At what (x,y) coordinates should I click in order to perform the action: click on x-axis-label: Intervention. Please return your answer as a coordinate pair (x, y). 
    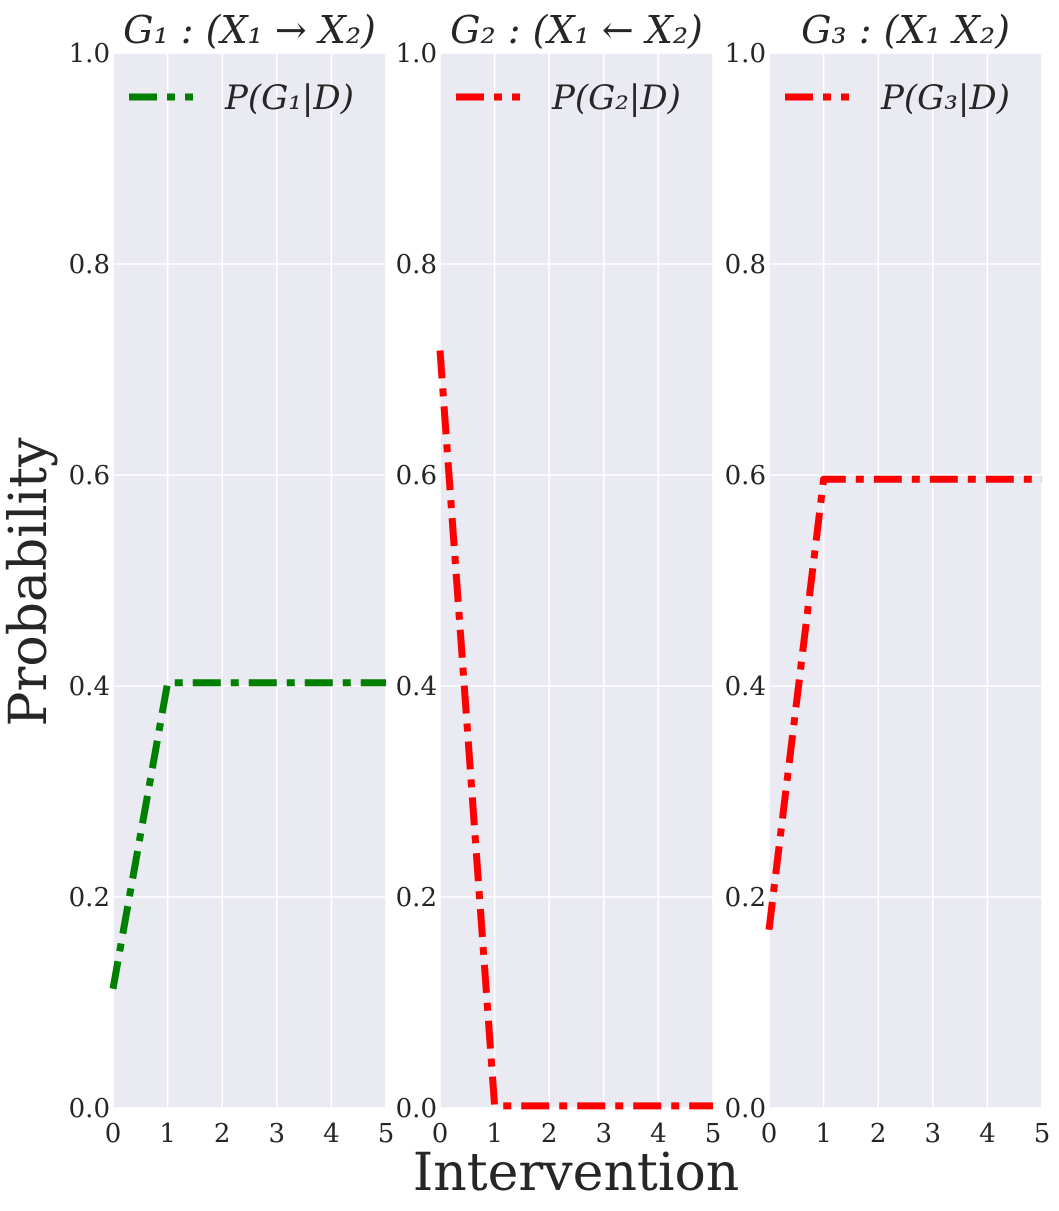
    Looking at the image, I should click on (576, 1173).